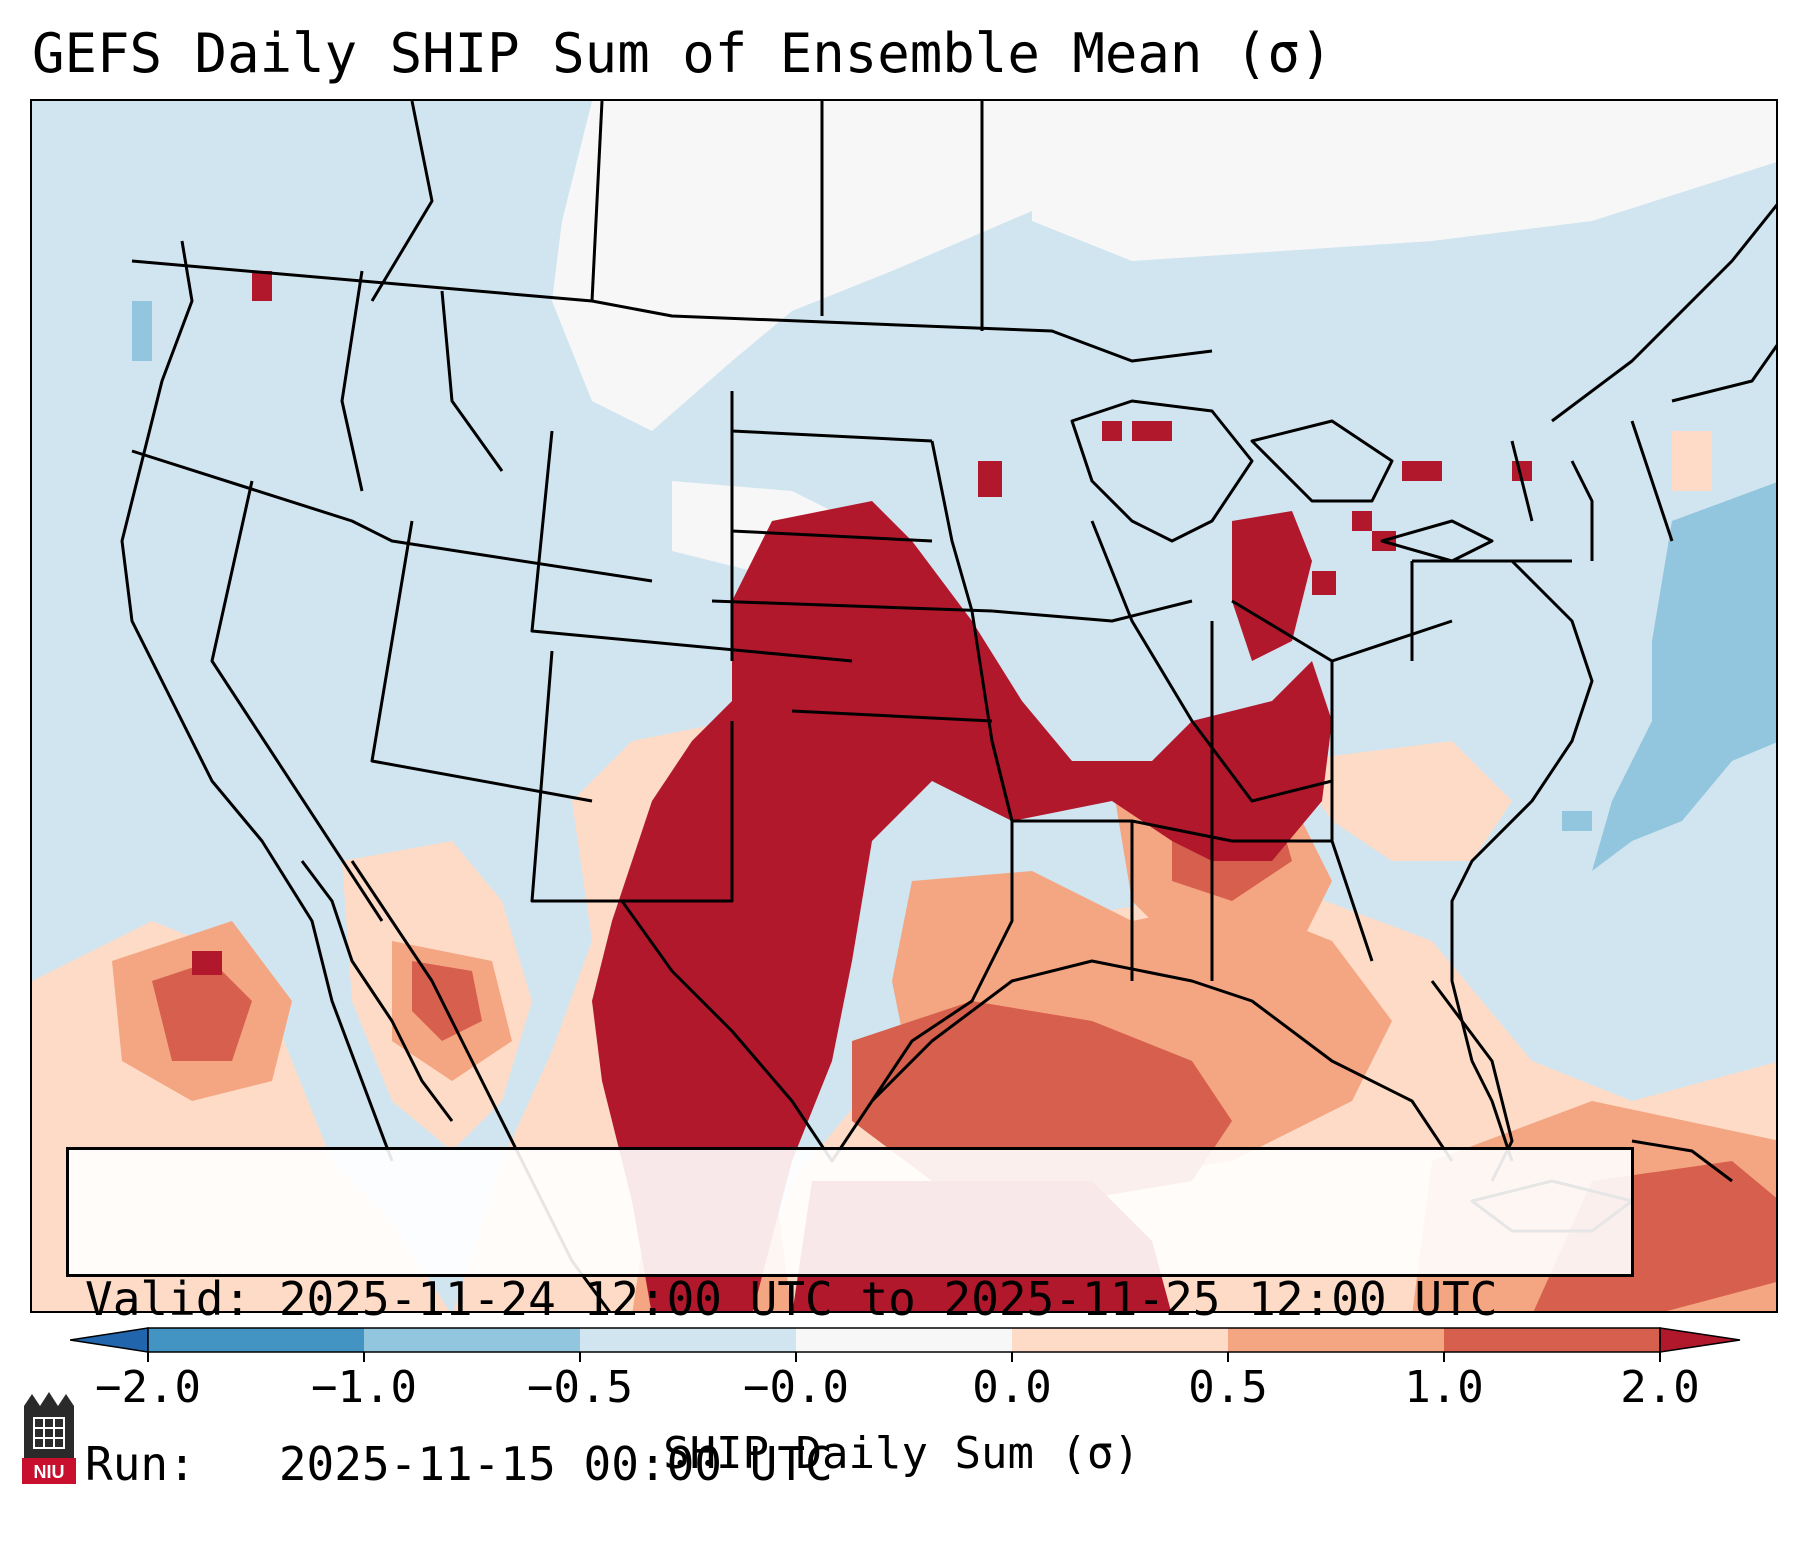 The image size is (1803, 1547). I want to click on colorbar-tick-label: 0.5, so click(1228, 1387).